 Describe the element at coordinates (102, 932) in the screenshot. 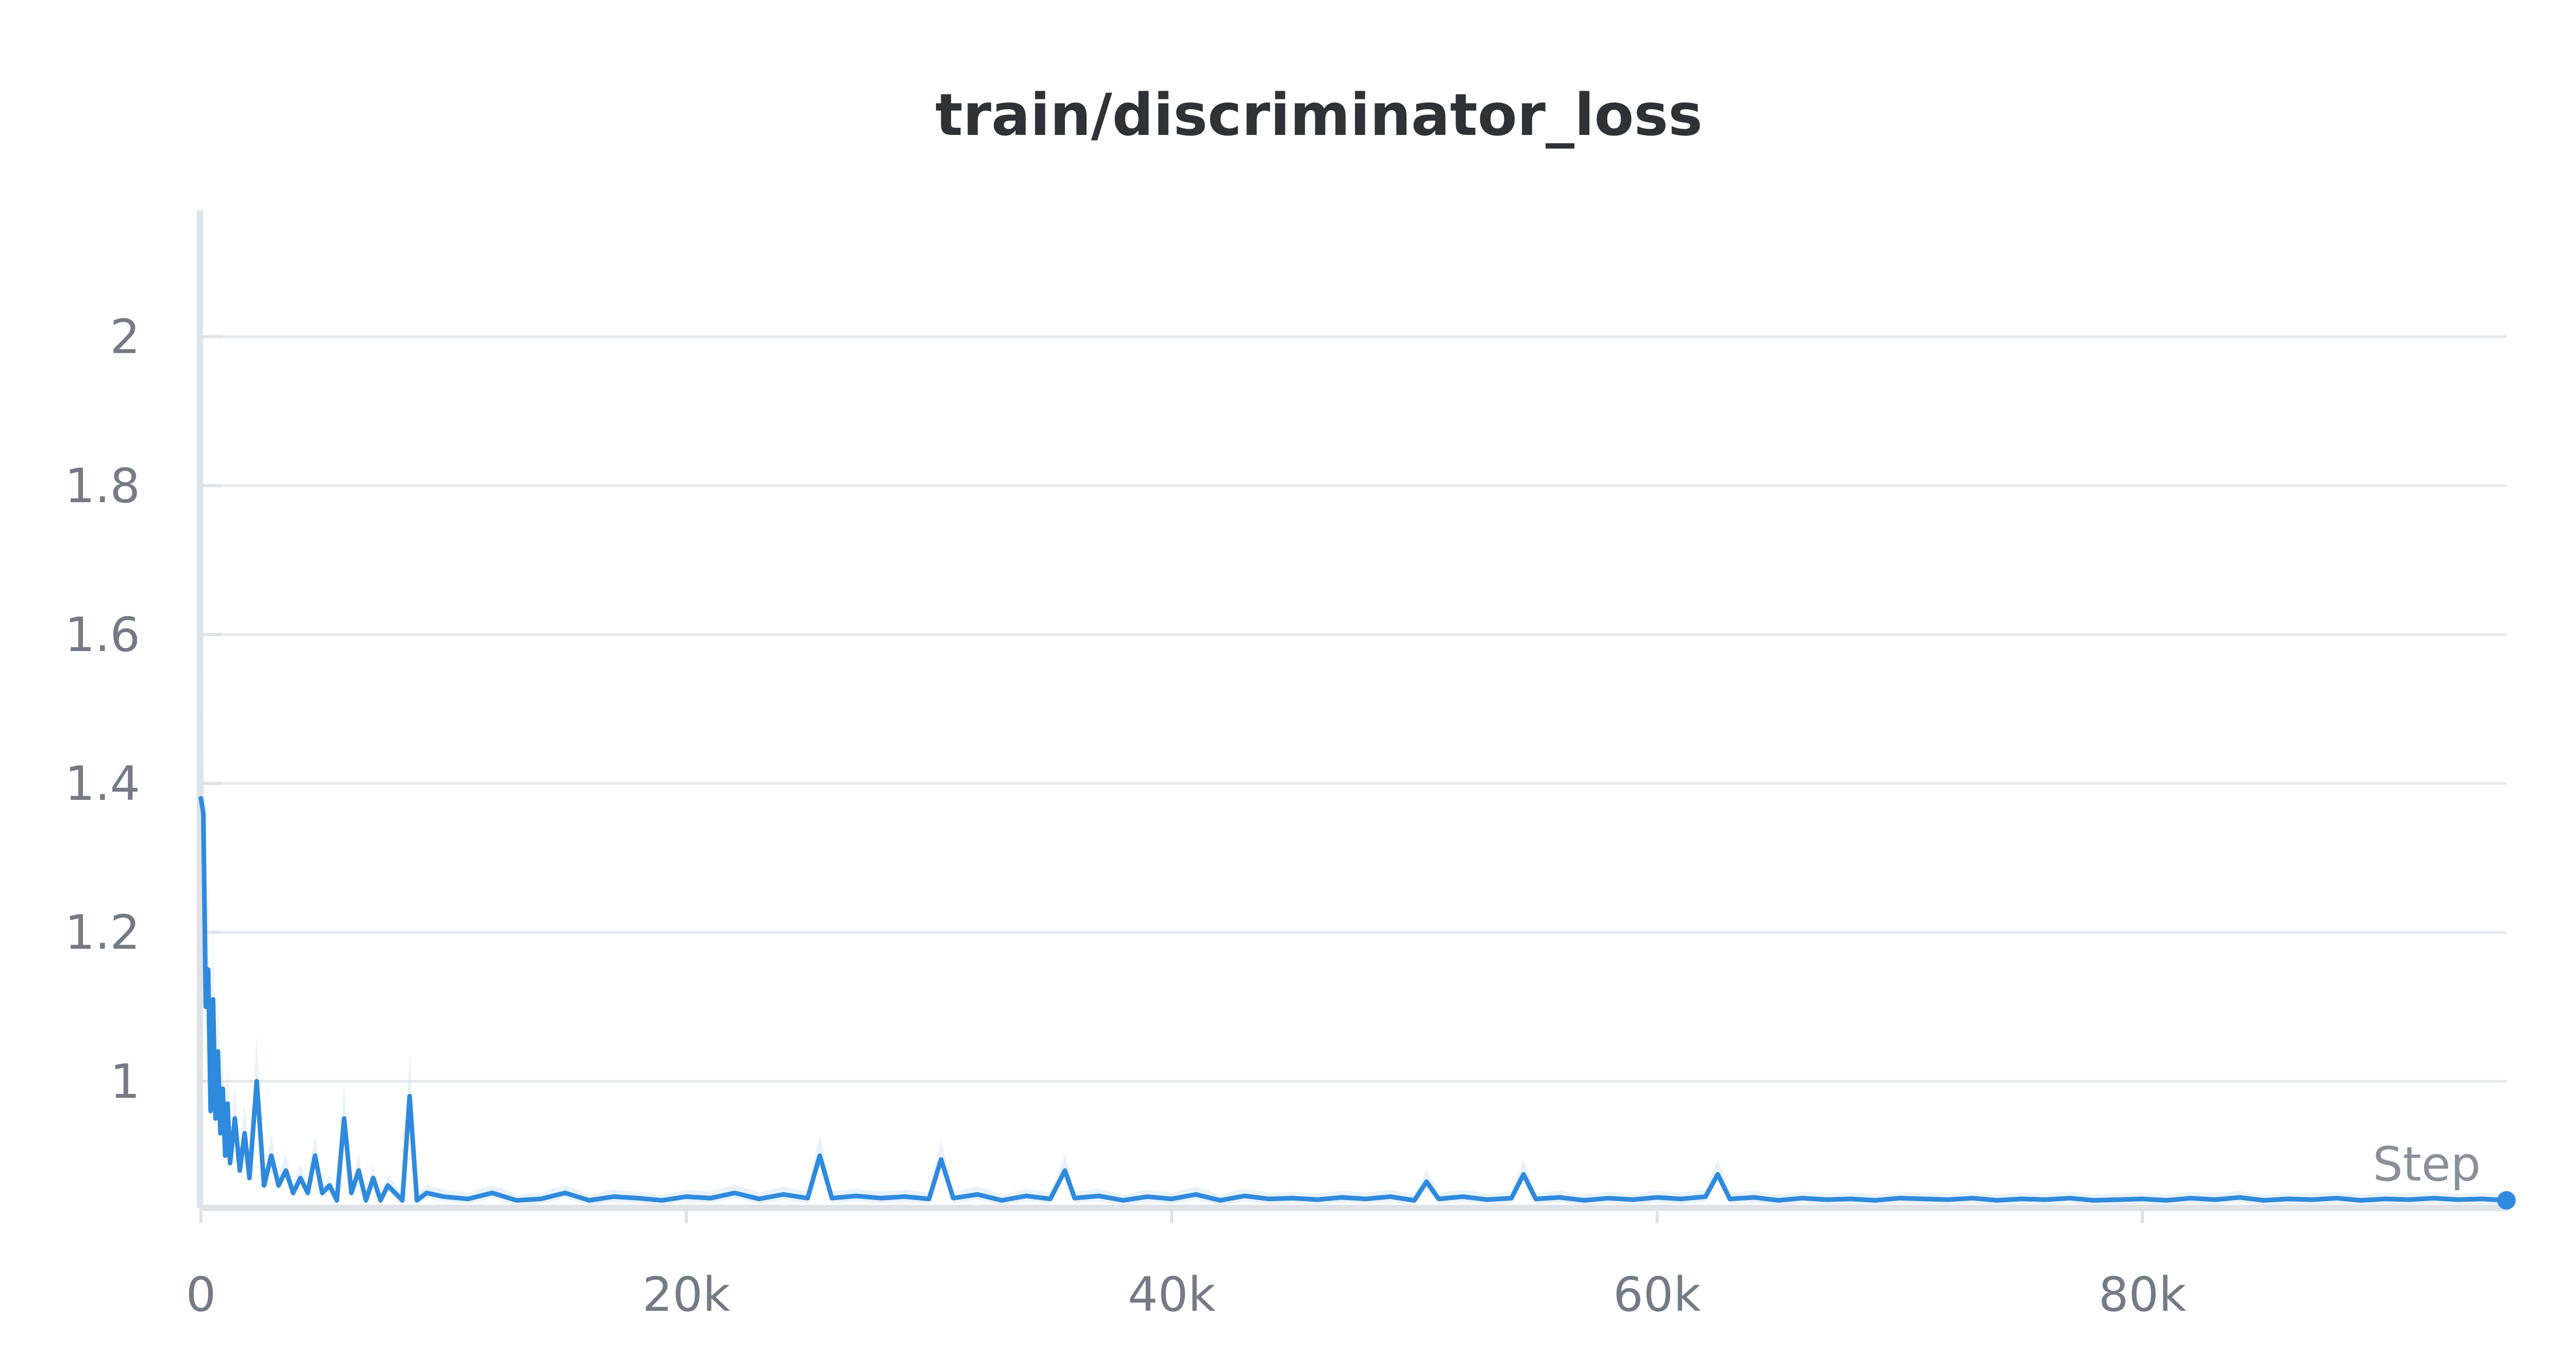

I see `y-tick-label: 1.2` at that location.